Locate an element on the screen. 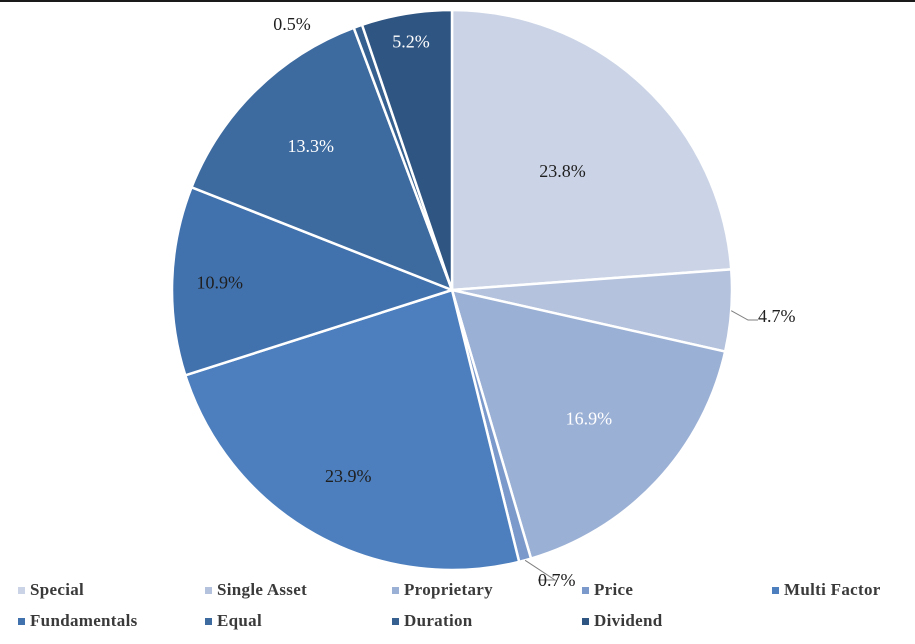 This screenshot has width=915, height=644. legend-label-equal: Equal is located at coordinates (239, 620).